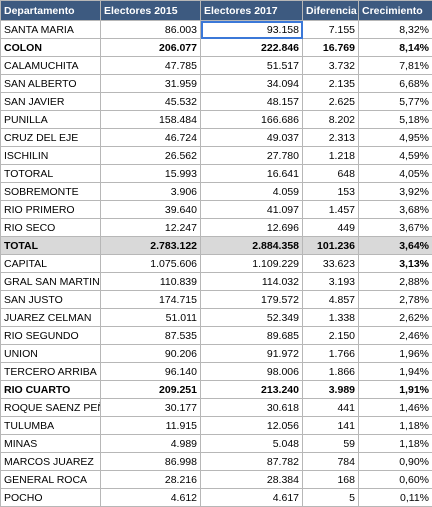  I want to click on cell: TULUMBA, so click(51, 426).